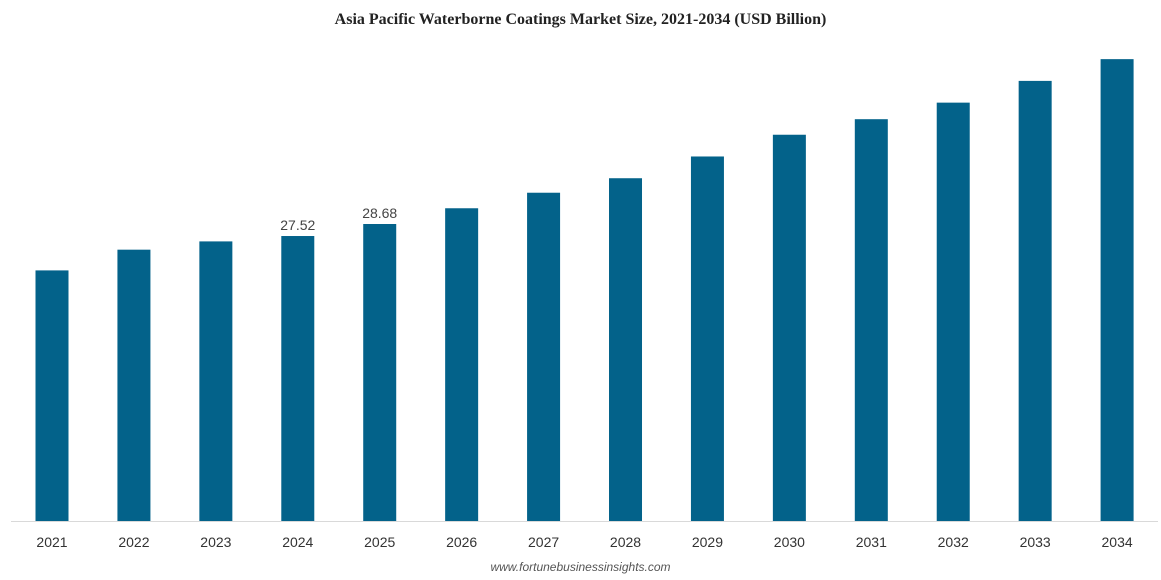 The image size is (1161, 580). What do you see at coordinates (544, 357) in the screenshot?
I see `bar-2027` at bounding box center [544, 357].